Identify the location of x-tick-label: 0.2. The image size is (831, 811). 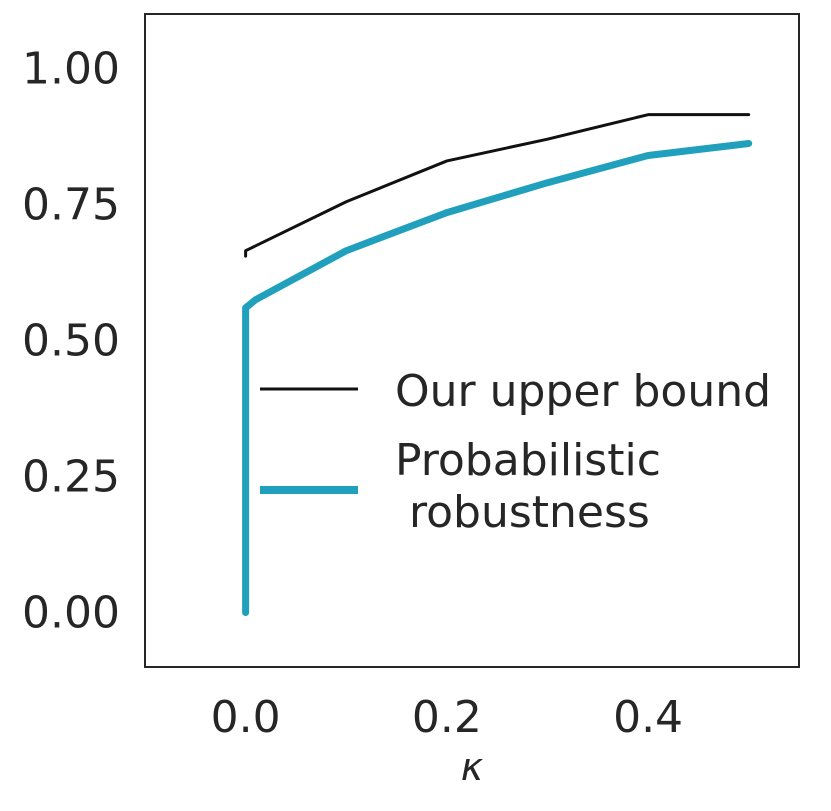
(447, 717).